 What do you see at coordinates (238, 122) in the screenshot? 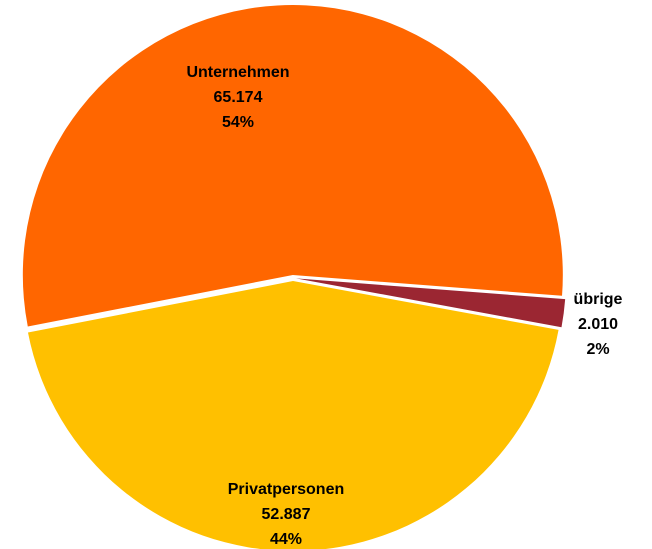
I see `slice-percent: 54%` at bounding box center [238, 122].